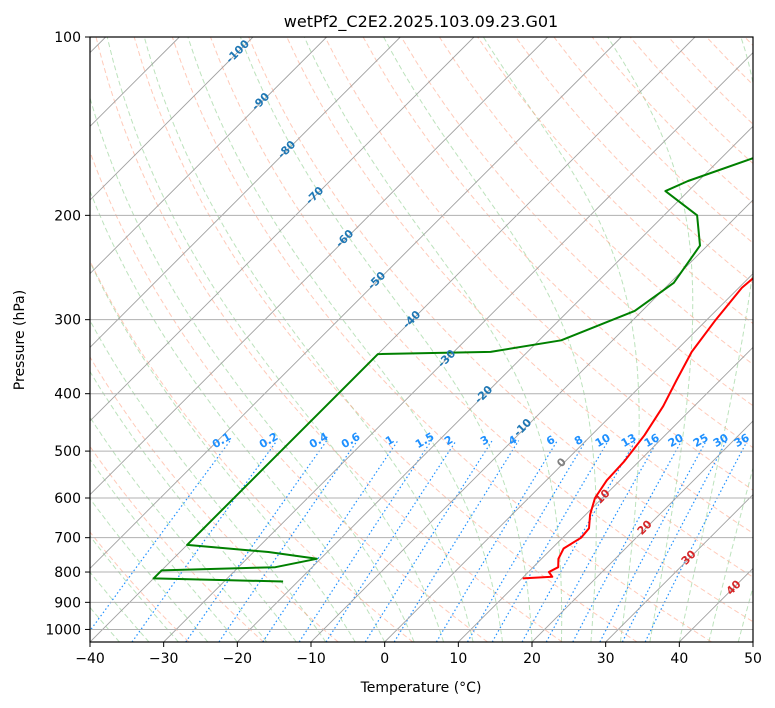  I want to click on x-tick-label: 30, so click(606, 659).